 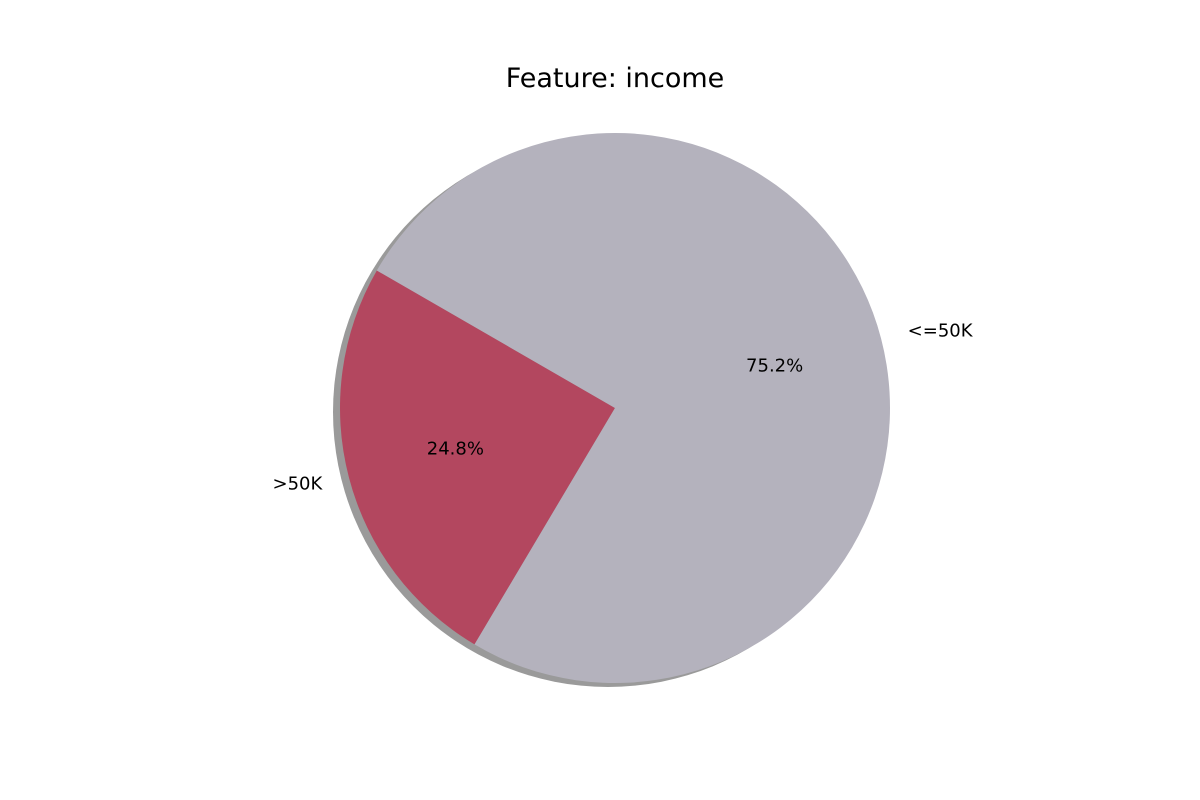 I want to click on chart-title: Feature: income, so click(x=615, y=78).